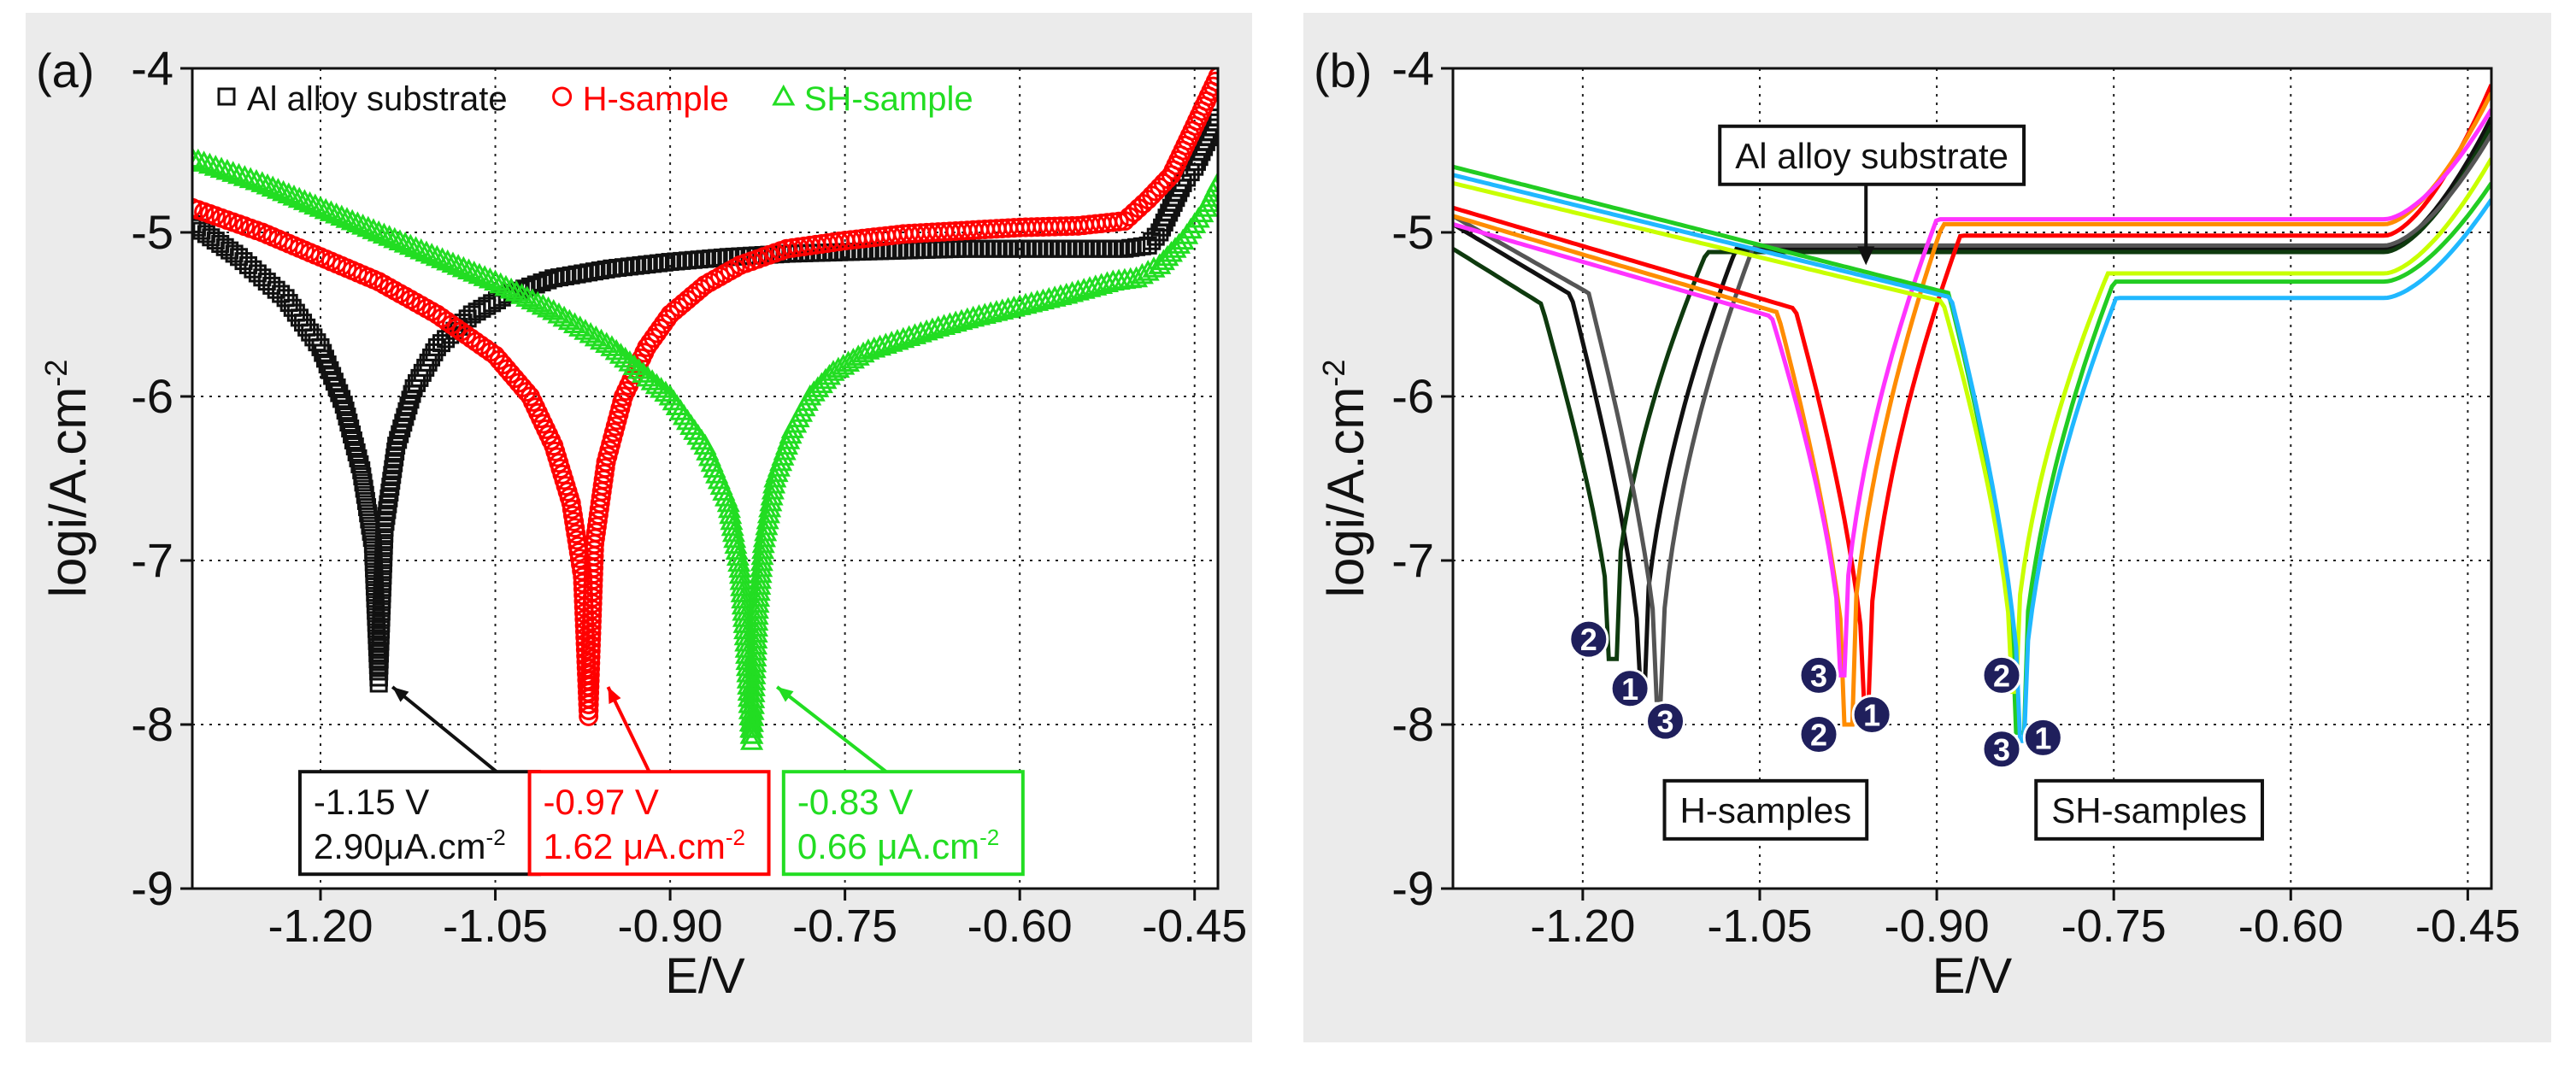 Image resolution: width=2576 pixels, height=1068 pixels. What do you see at coordinates (785, 695) in the screenshot?
I see `annotation-arrowhead` at bounding box center [785, 695].